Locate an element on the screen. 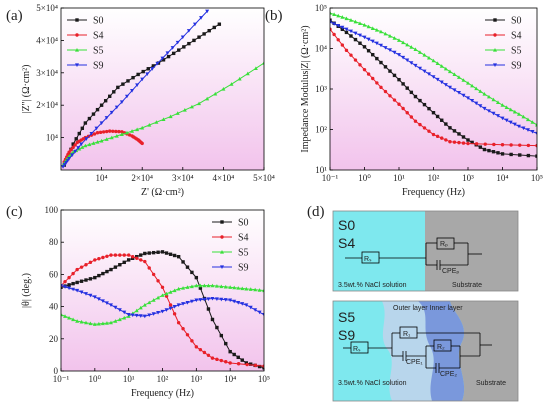 The height and width of the screenshot is (407, 550). r1-label: R₁ is located at coordinates (407, 334).